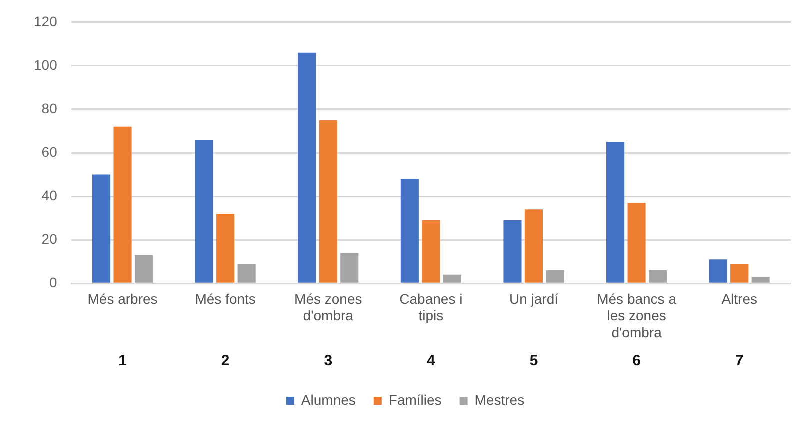 The height and width of the screenshot is (426, 799). Describe the element at coordinates (50, 195) in the screenshot. I see `y-tick-label: 40` at that location.